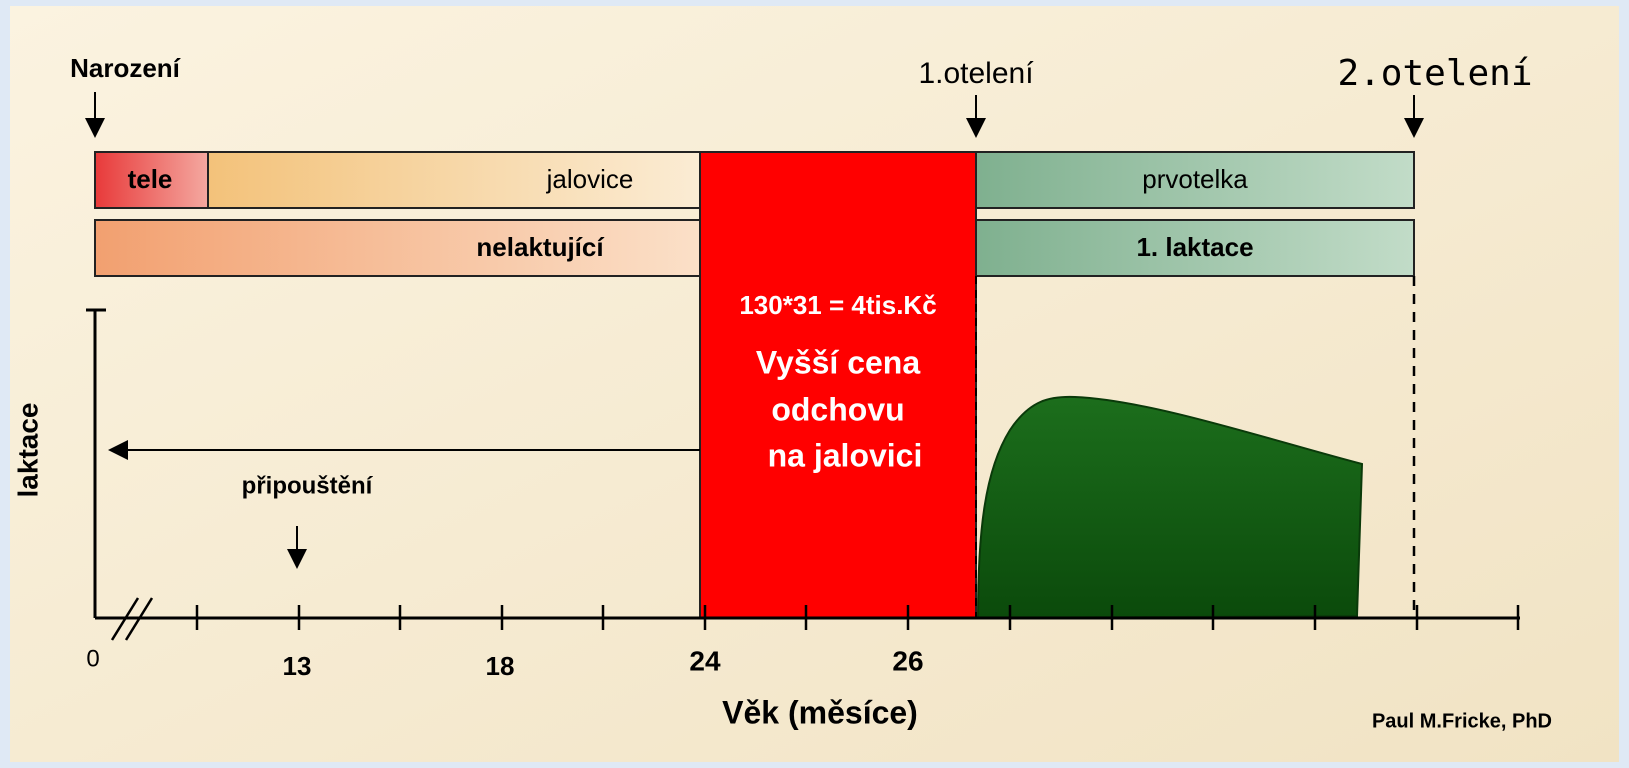 The image size is (1629, 768). Describe the element at coordinates (454, 180) in the screenshot. I see `heifer-bar` at that location.